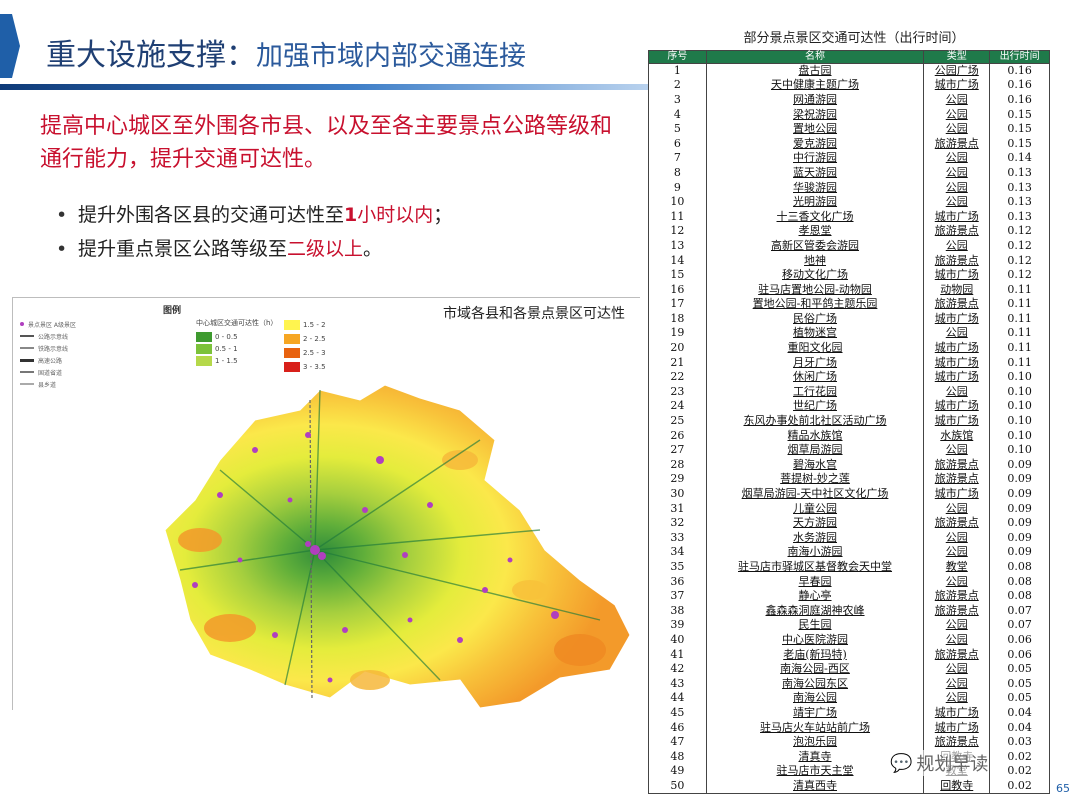  I want to click on wechat-watermark: 💬 规划早读, so click(939, 763).